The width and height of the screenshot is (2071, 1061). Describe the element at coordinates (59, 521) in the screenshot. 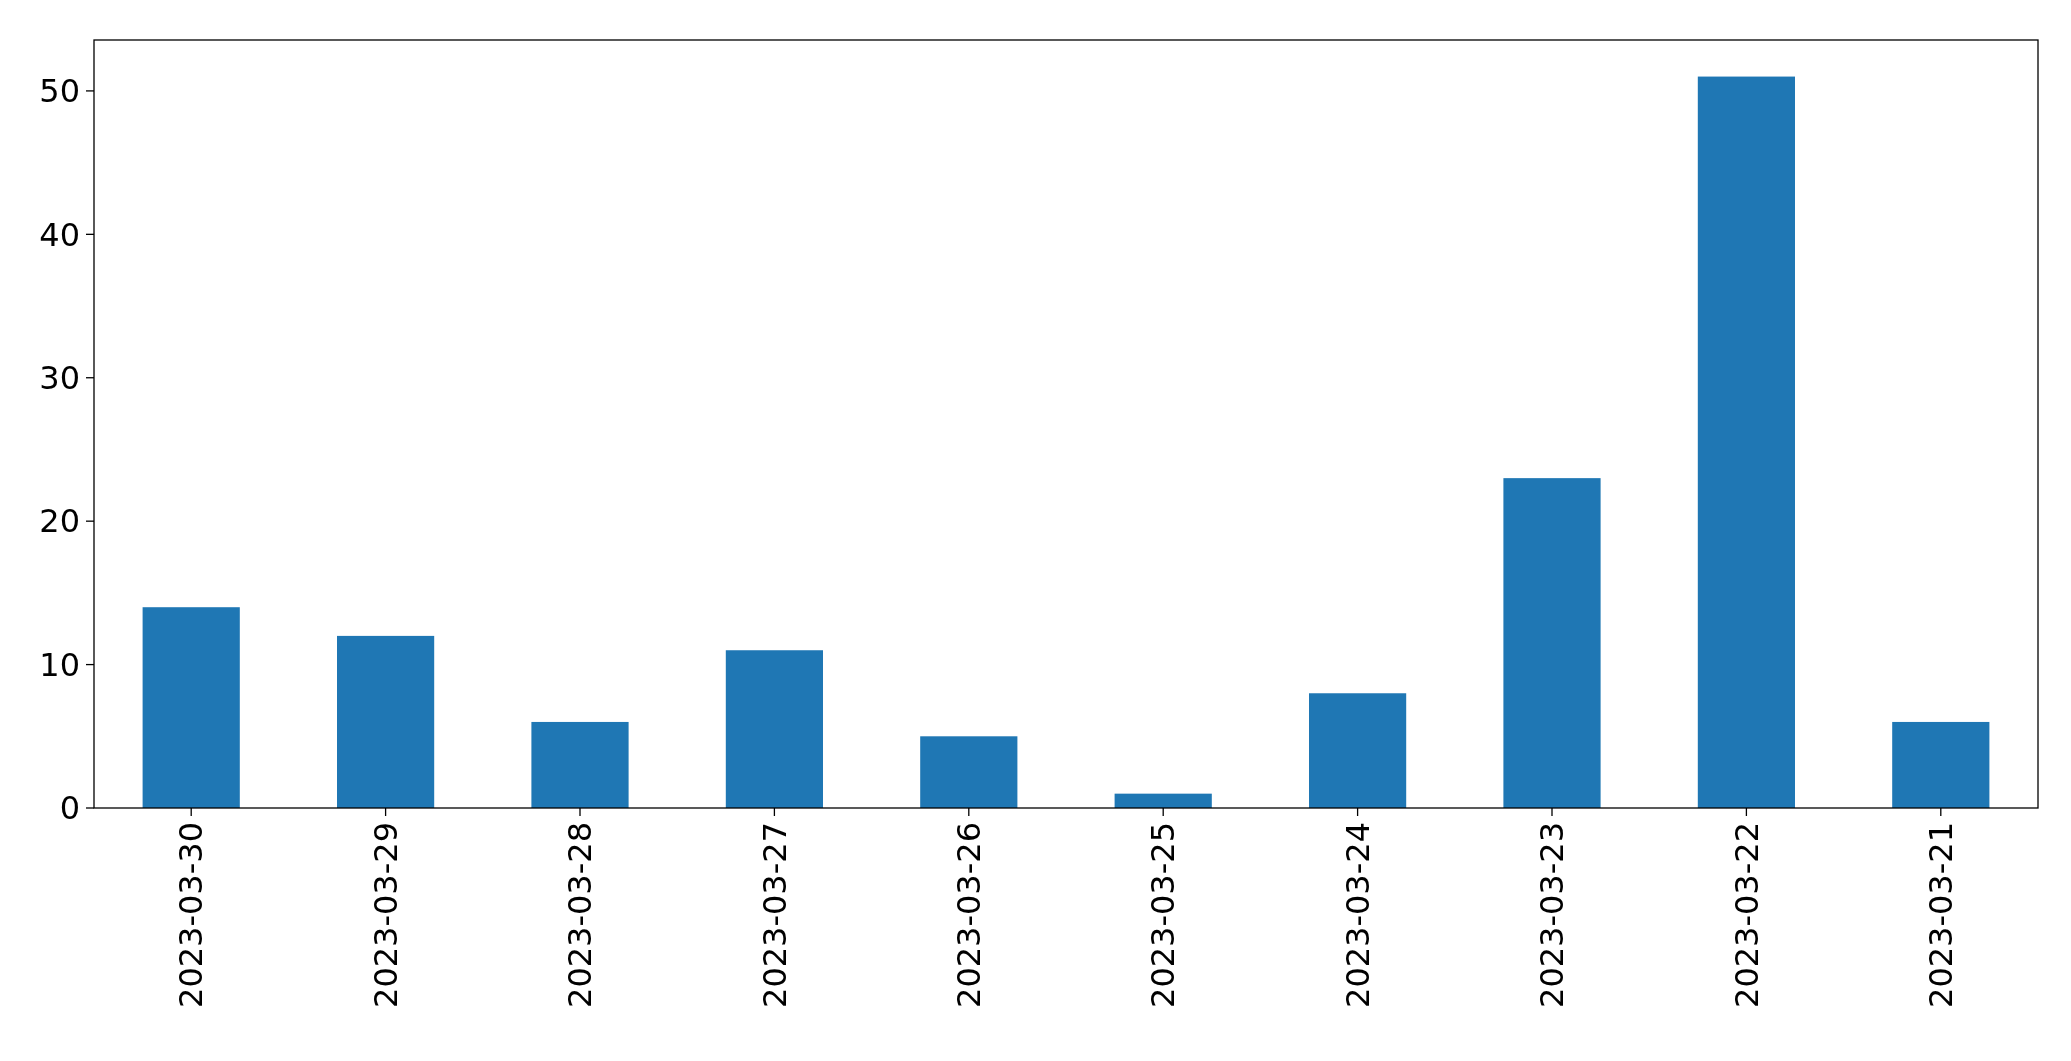

I see `y-tick-label: 20` at that location.